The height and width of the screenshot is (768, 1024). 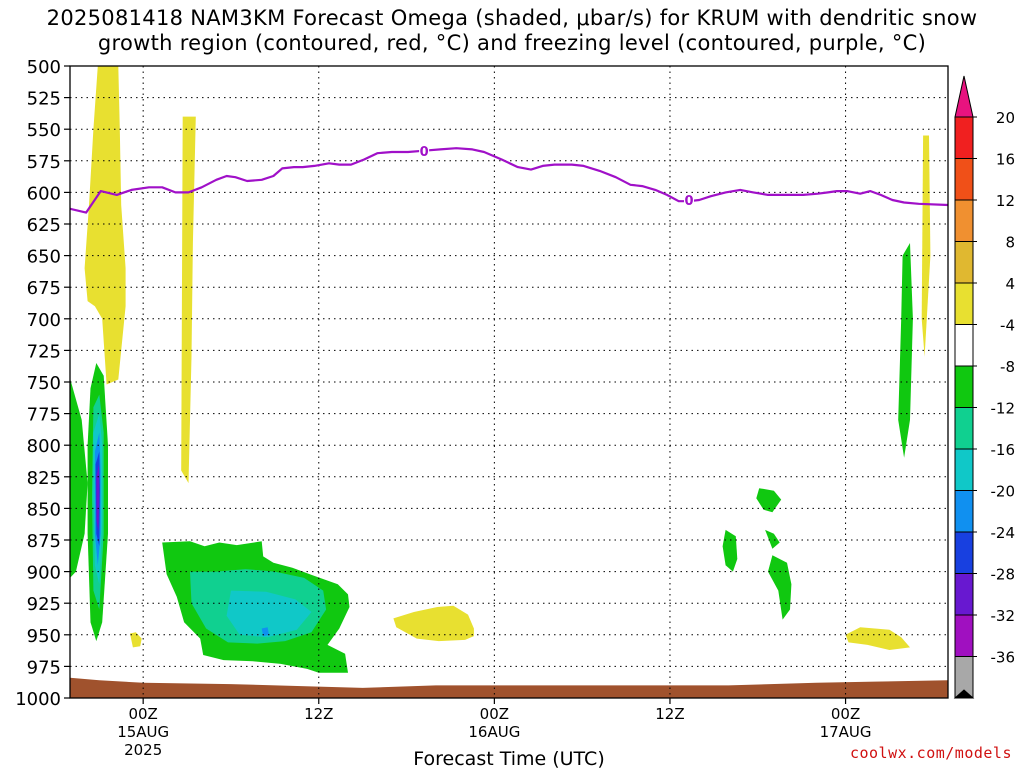 I want to click on colorbar-label-2: 12, so click(x=1005, y=201).